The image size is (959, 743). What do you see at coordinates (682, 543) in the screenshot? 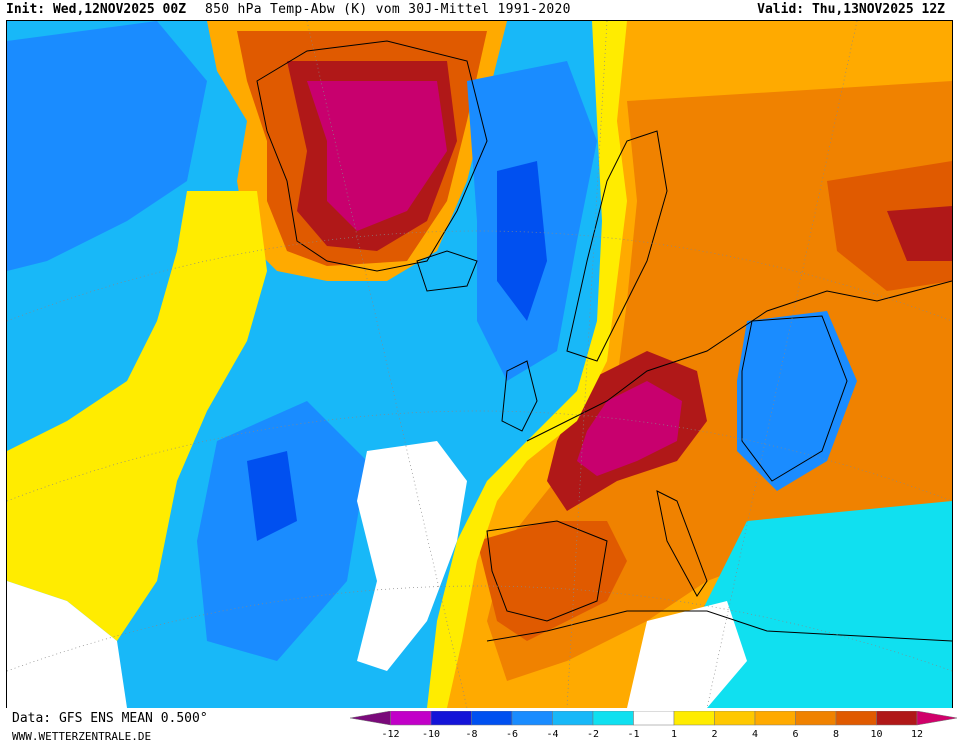
I see `coastline-italy` at bounding box center [682, 543].